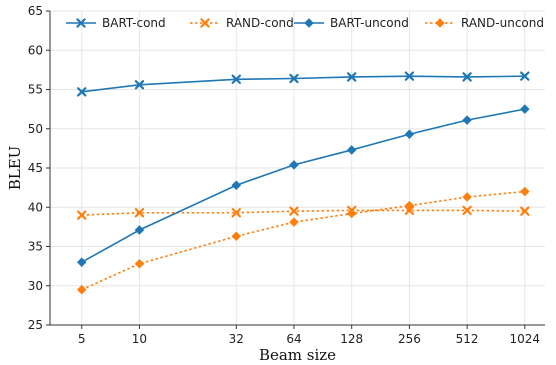 This screenshot has width=556, height=365. I want to click on y-axis-title: BLEU, so click(15, 168).